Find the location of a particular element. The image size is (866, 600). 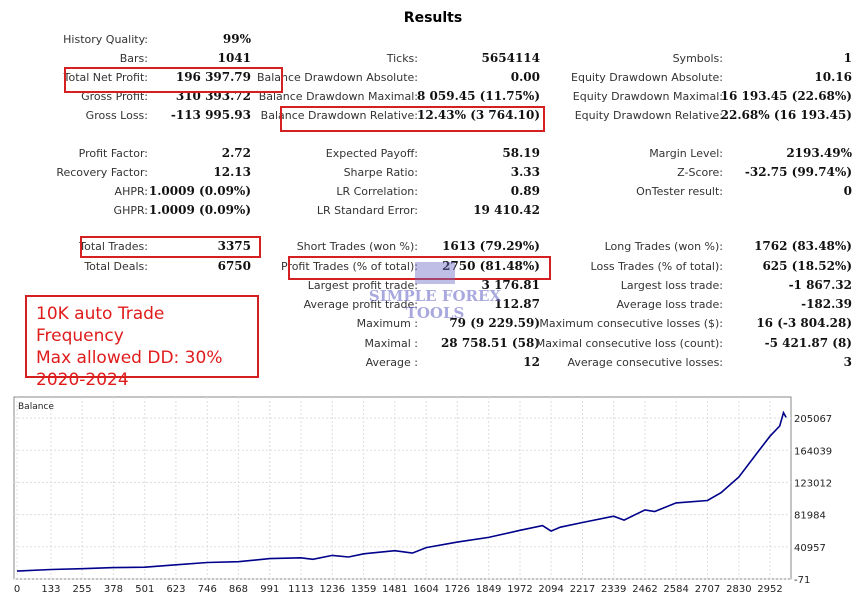

stat-label: Ticks: is located at coordinates (402, 58).